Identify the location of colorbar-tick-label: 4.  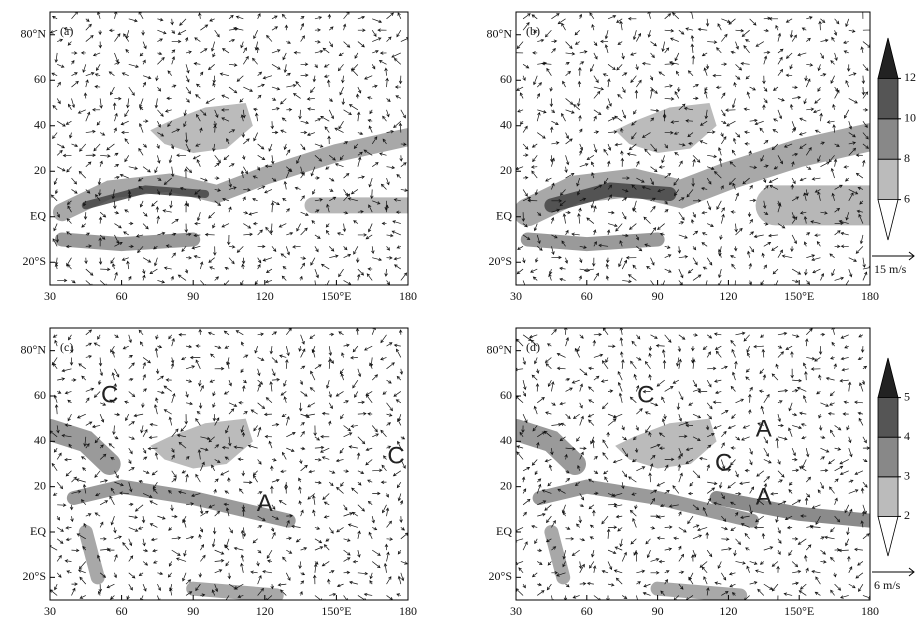
(907, 436).